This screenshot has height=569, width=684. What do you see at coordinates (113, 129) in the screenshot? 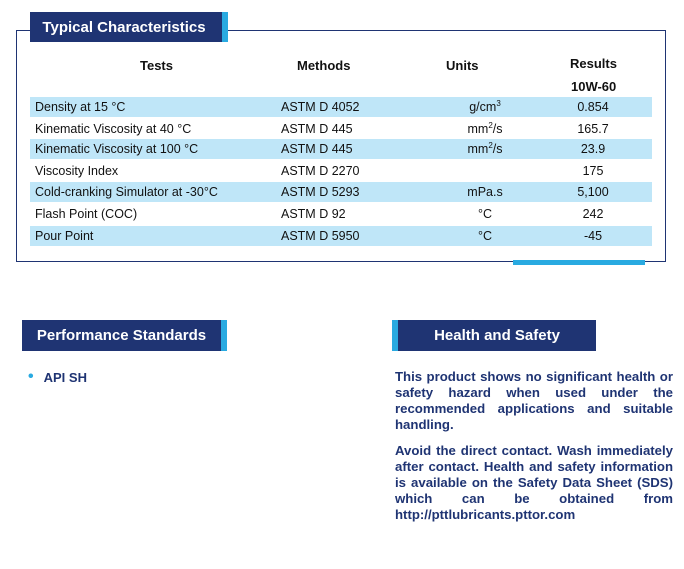
I see `test-name: Kinematic Viscosity at 40 °C` at bounding box center [113, 129].